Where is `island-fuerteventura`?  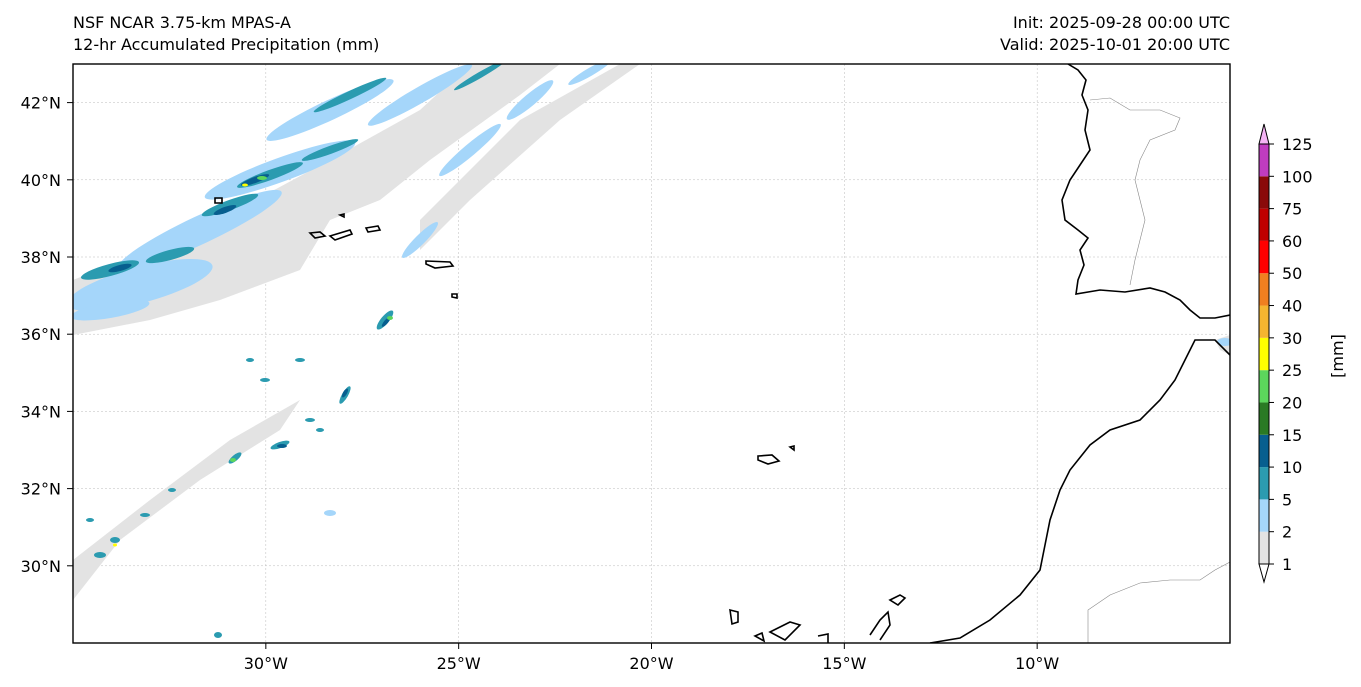 island-fuerteventura is located at coordinates (880, 625).